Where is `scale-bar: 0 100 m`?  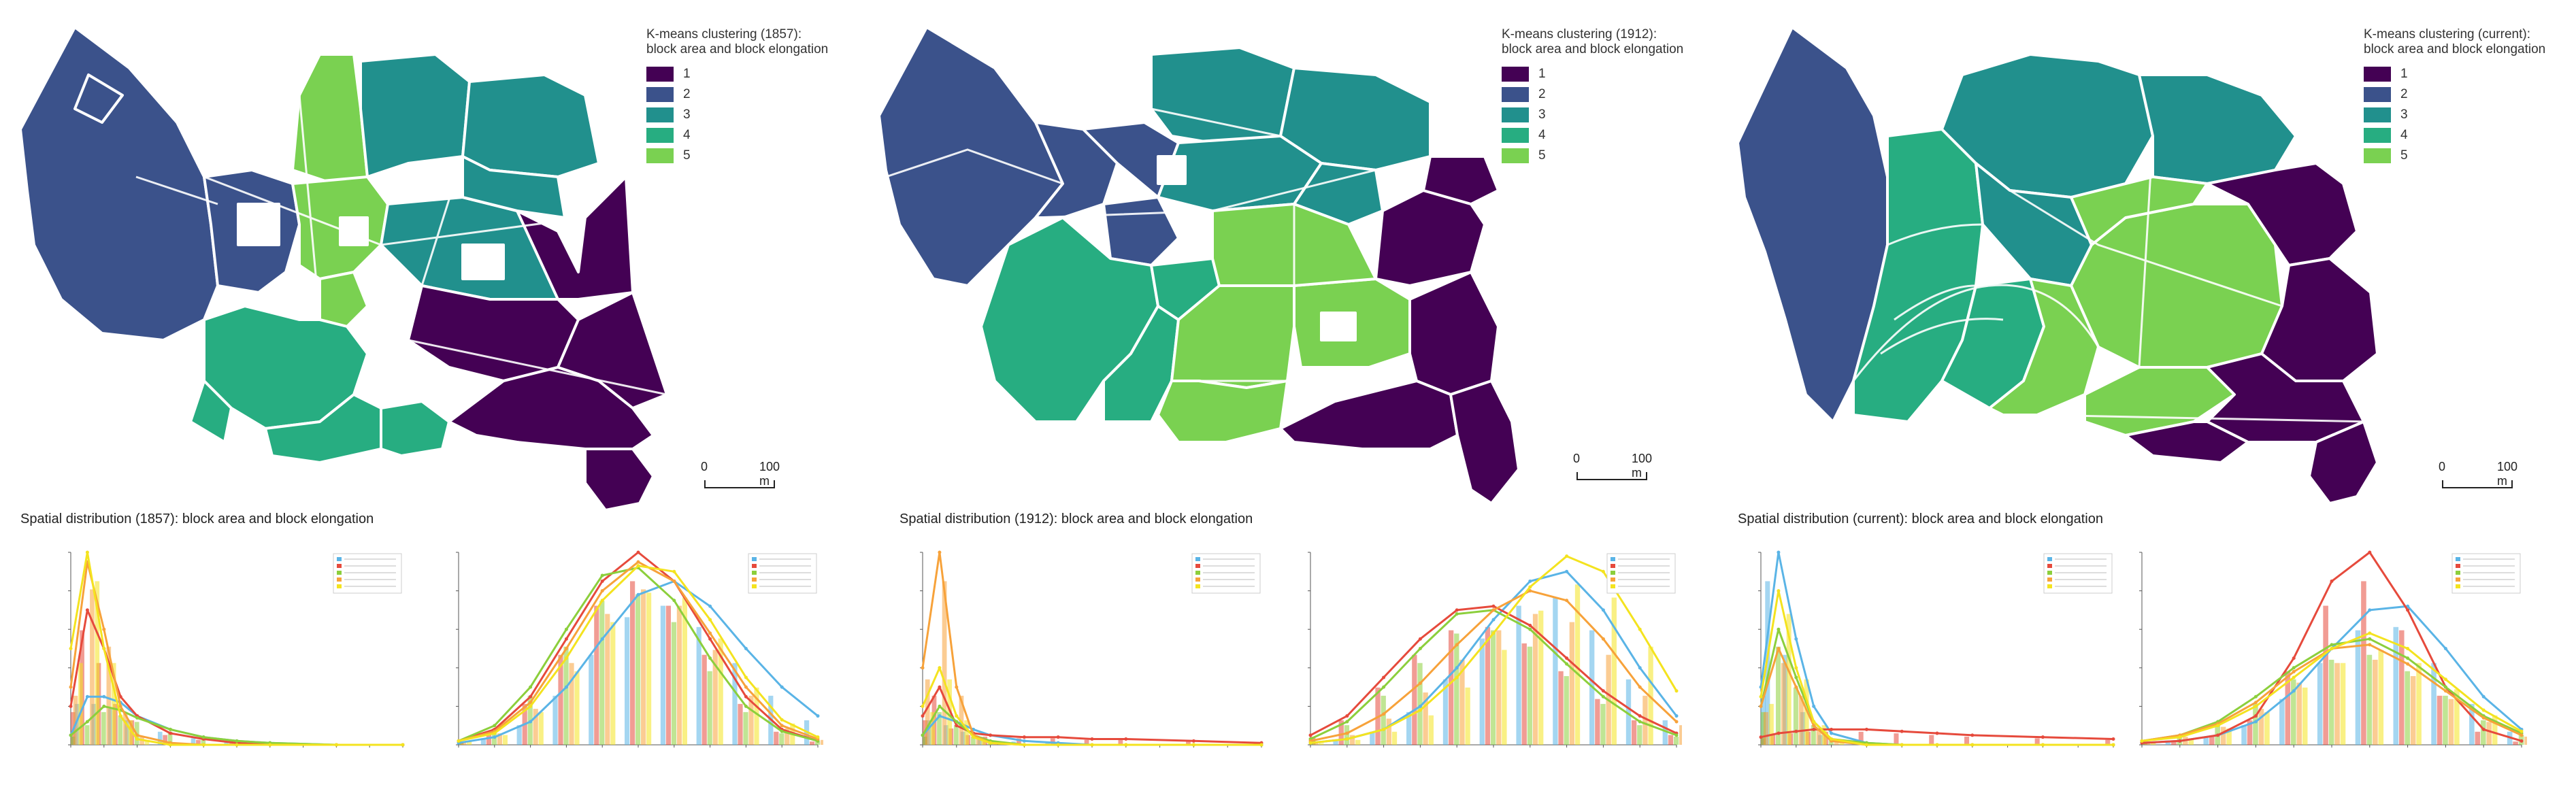 scale-bar: 0 100 m is located at coordinates (741, 476).